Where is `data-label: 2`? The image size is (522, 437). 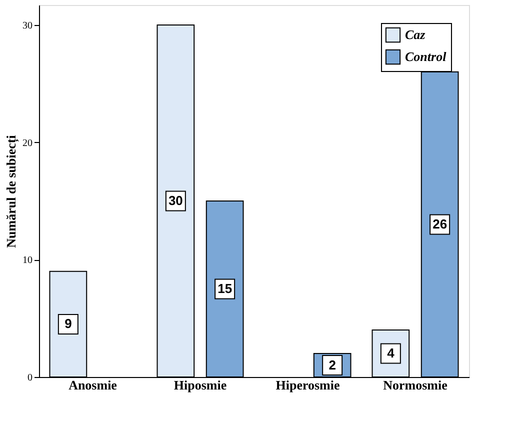 data-label: 2 is located at coordinates (332, 364).